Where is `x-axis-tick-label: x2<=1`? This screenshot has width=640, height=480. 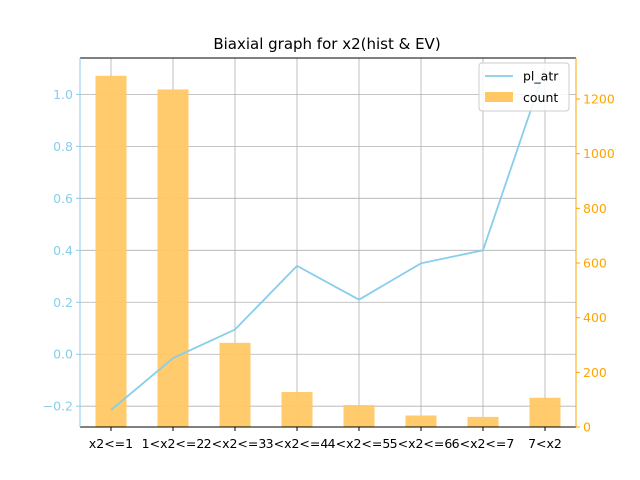 x-axis-tick-label: x2<=1 is located at coordinates (111, 443).